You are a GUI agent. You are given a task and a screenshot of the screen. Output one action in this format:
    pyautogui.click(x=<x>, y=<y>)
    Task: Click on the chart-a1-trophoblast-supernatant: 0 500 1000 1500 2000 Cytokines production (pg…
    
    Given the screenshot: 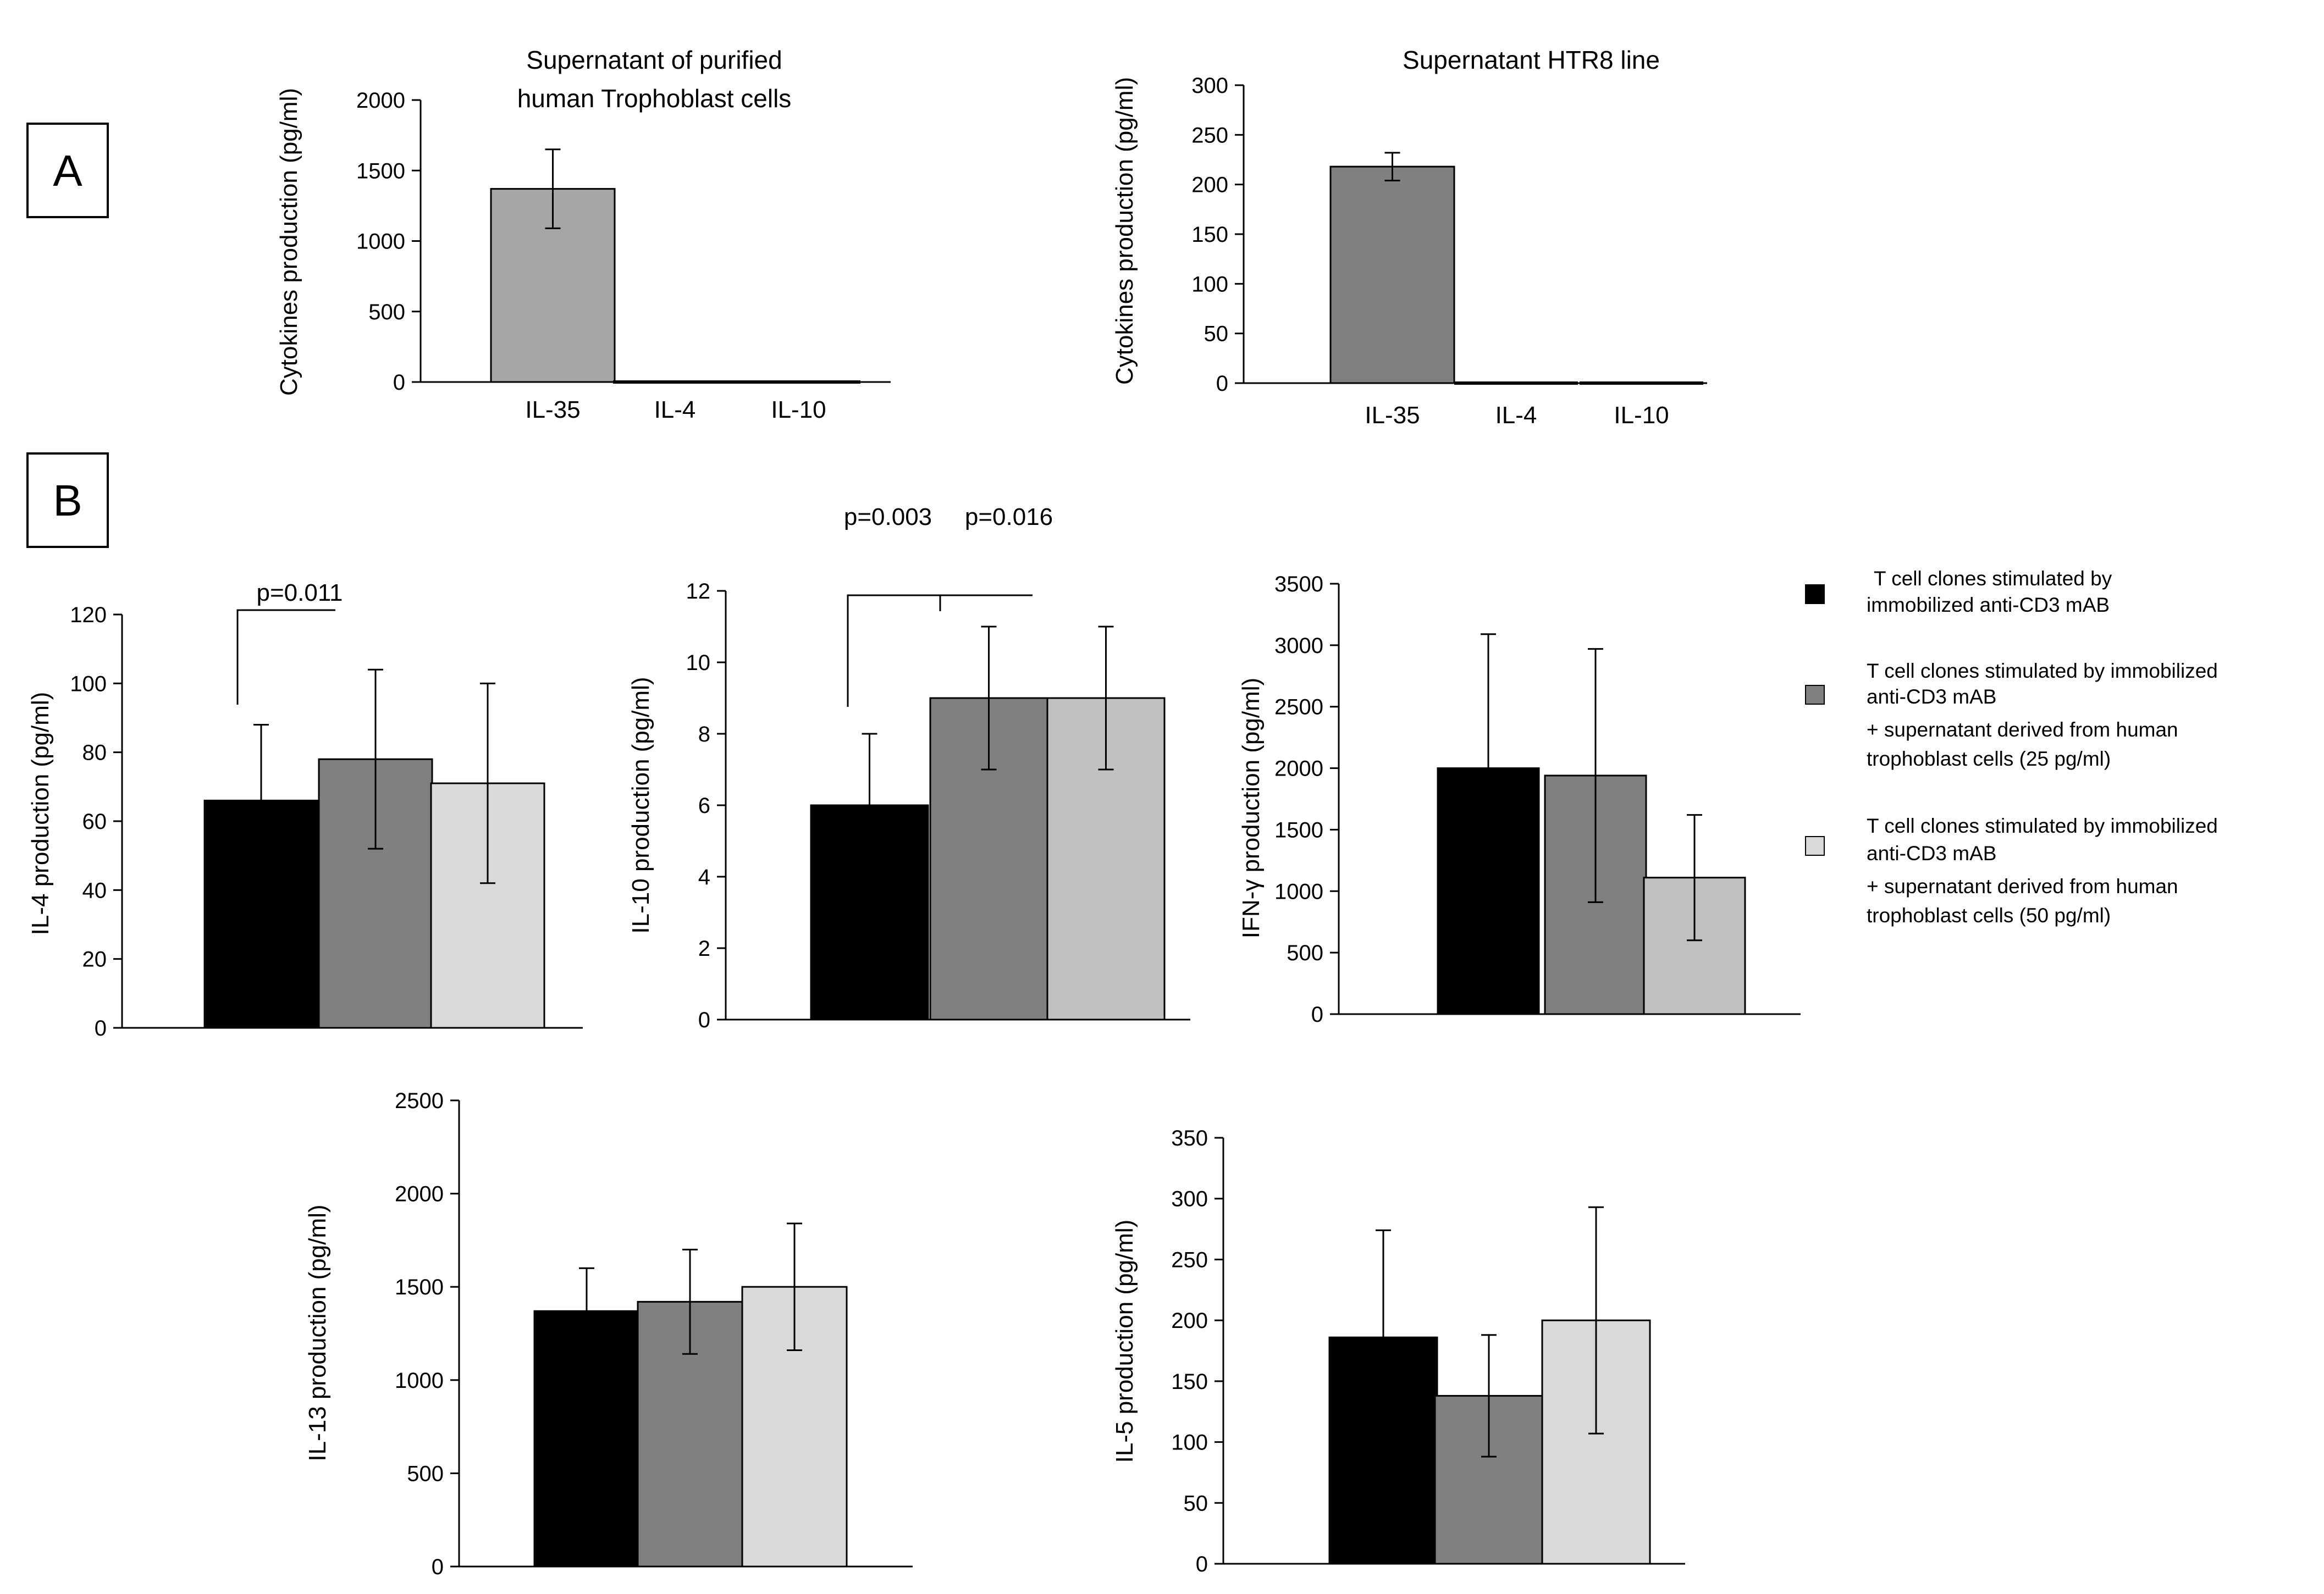 What is the action you would take?
    pyautogui.click(x=583, y=235)
    